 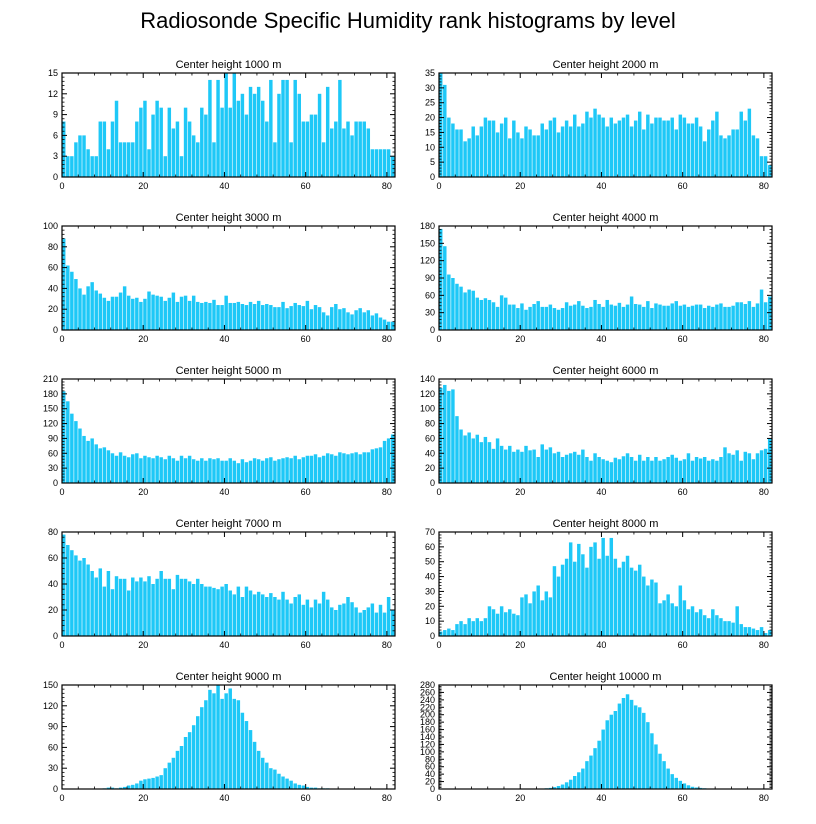 I want to click on y-tick-label: 0, so click(x=432, y=330).